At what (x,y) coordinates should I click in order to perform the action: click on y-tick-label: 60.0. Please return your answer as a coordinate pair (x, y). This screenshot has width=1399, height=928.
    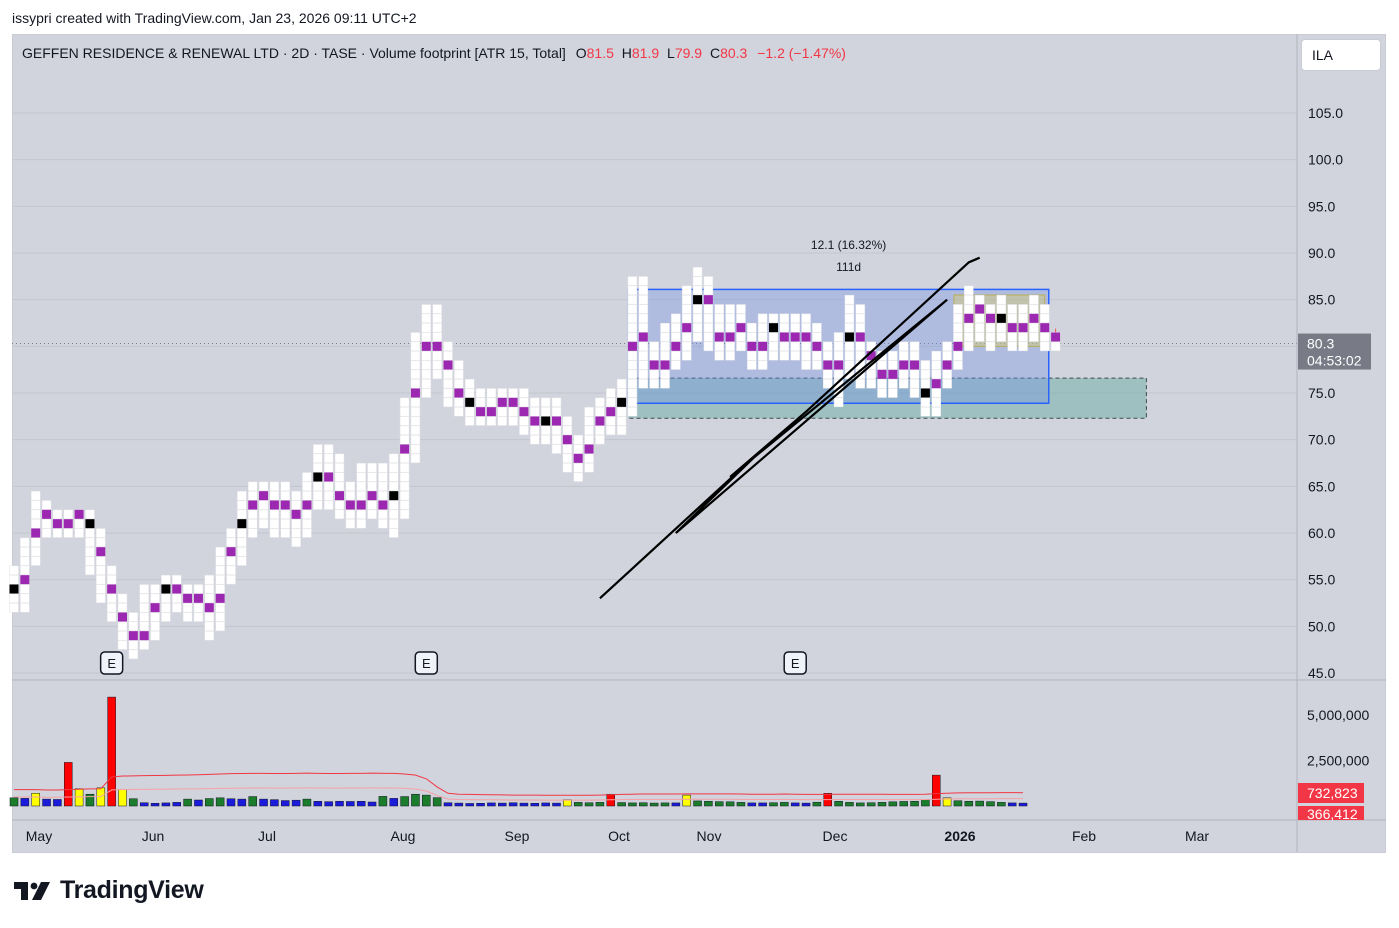
    Looking at the image, I should click on (1321, 533).